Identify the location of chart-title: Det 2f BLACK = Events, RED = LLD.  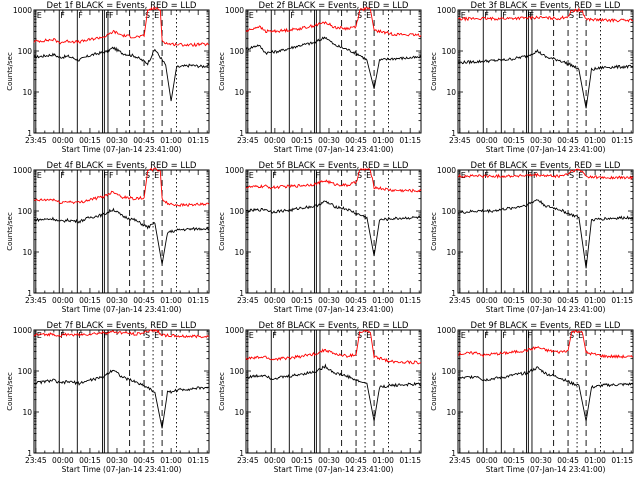
(334, 6).